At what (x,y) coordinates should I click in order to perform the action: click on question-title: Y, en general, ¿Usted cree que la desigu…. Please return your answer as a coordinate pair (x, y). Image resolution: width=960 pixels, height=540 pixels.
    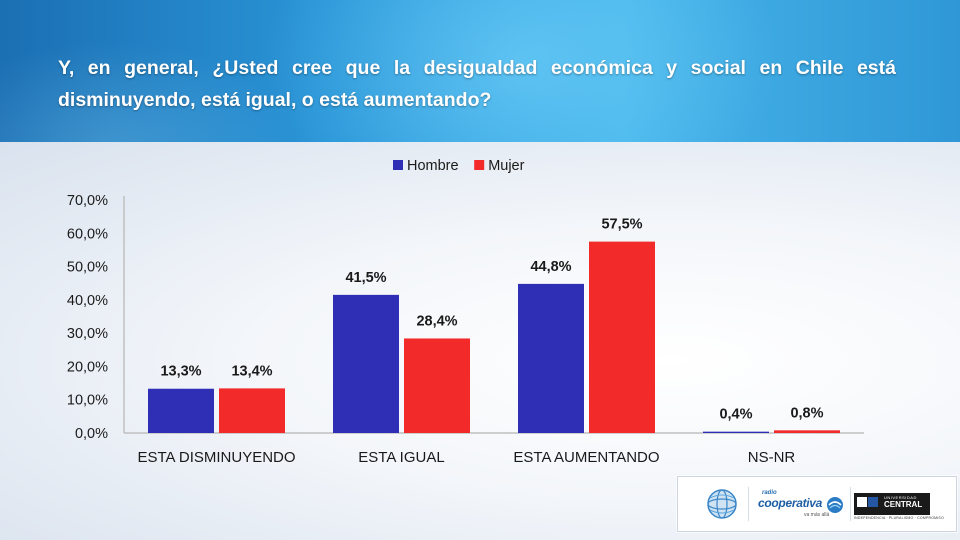
    Looking at the image, I should click on (477, 84).